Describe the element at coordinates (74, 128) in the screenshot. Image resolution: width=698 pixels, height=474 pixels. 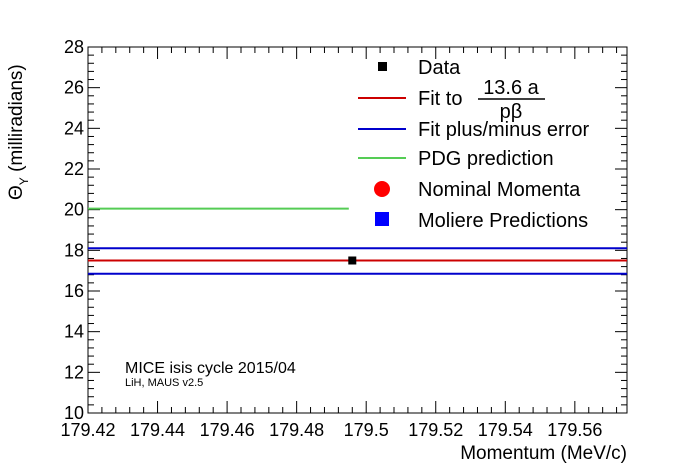
I see `y-tick-label: 24` at that location.